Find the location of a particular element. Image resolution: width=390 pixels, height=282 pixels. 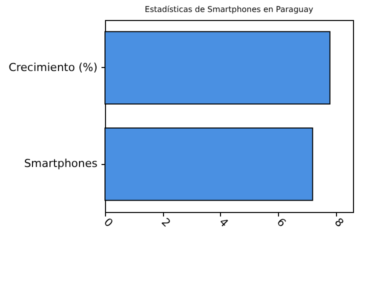

chart-title: Estadísticas de Smartphones en Paraguay is located at coordinates (229, 9).